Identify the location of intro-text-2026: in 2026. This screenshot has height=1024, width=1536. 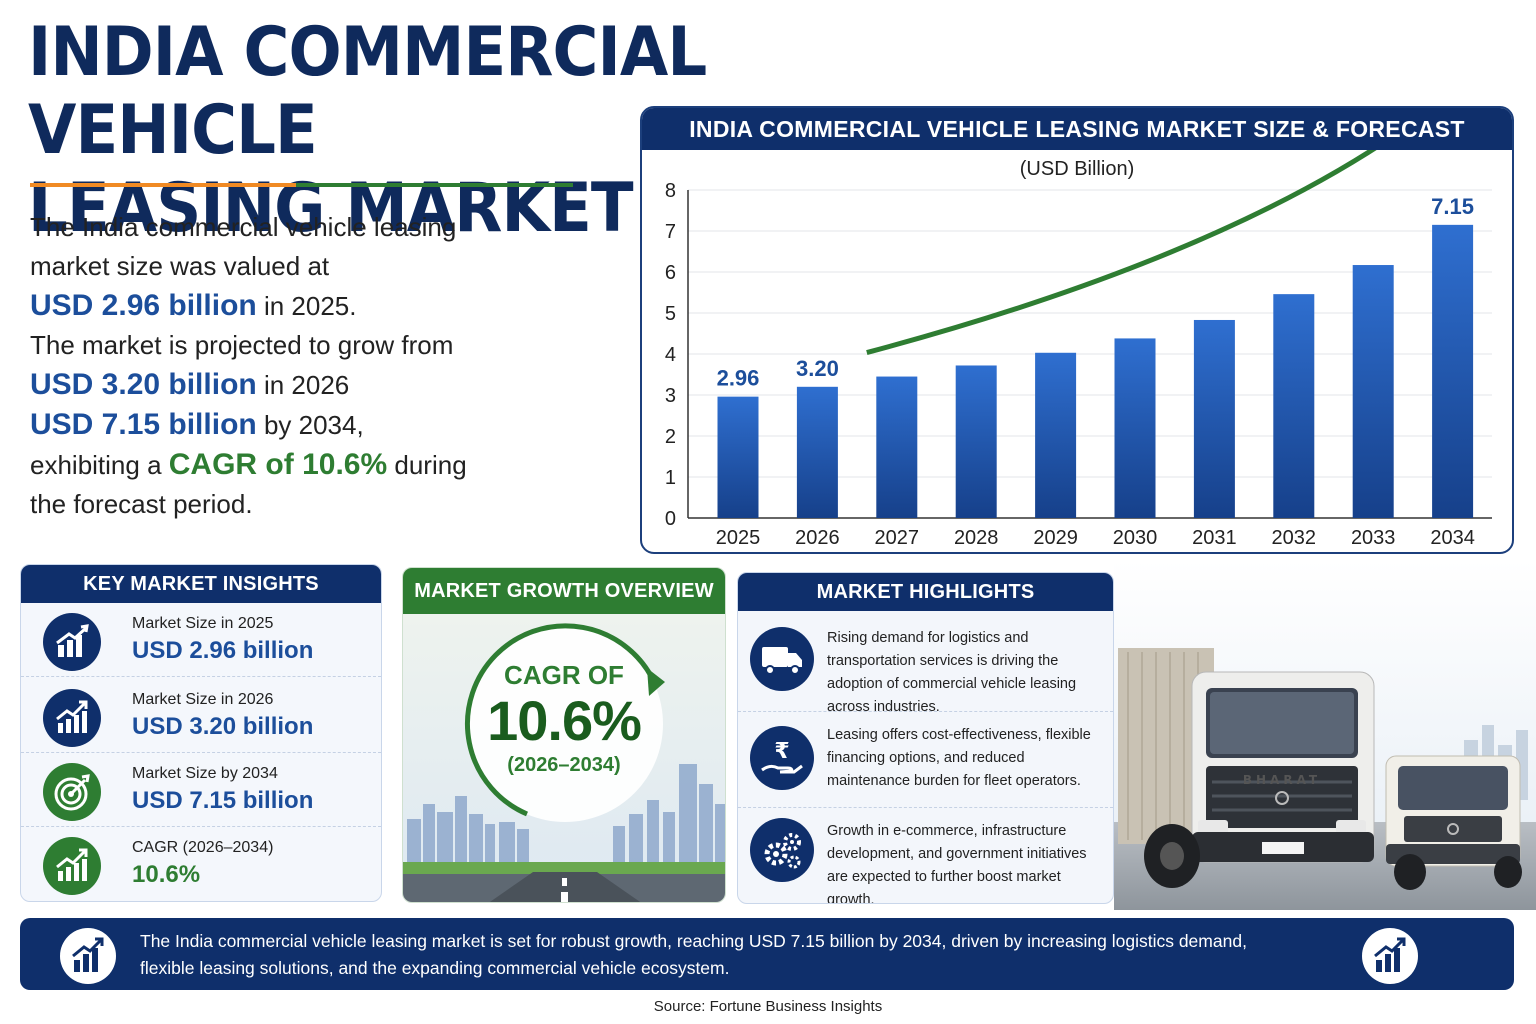
(303, 385).